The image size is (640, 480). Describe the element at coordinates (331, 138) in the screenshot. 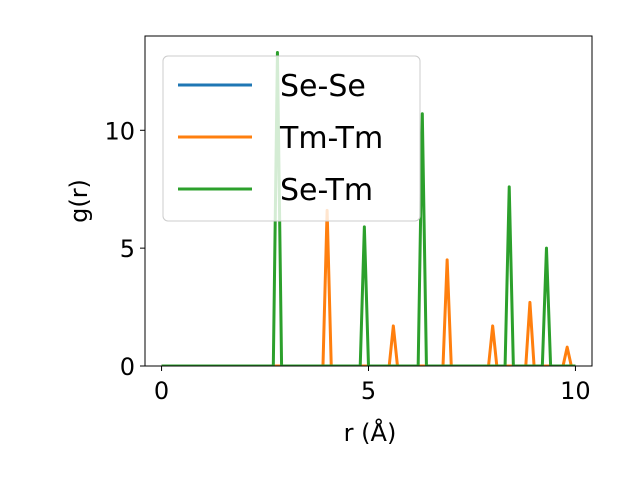

I see `legend-label-tm-tm: Tm-Tm` at that location.